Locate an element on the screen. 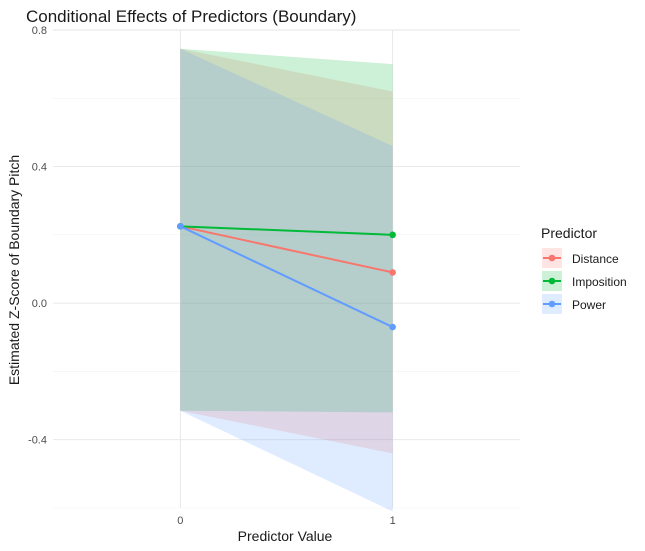  legend-key-point-power is located at coordinates (552, 304).